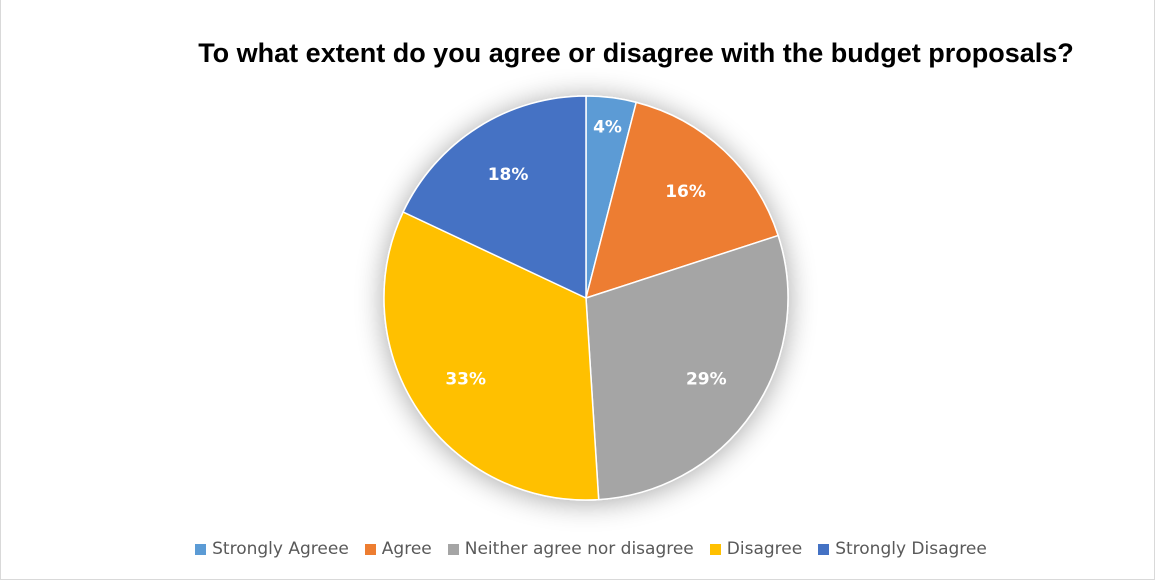 The image size is (1155, 580). What do you see at coordinates (280, 549) in the screenshot?
I see `legend-label: Strongly Agreee` at bounding box center [280, 549].